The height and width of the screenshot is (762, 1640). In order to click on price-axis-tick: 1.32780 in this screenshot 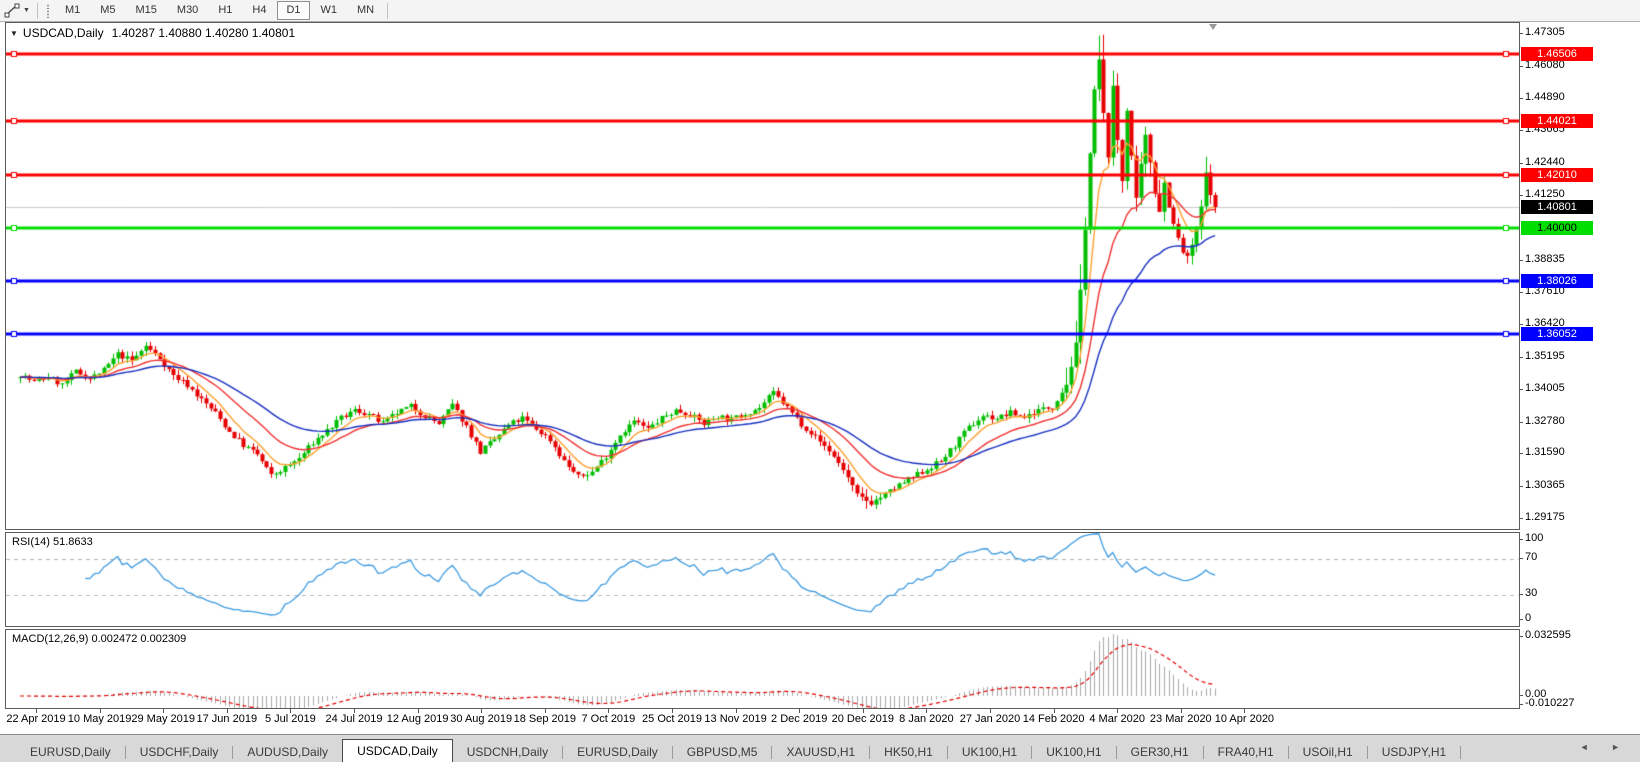, I will do `click(1545, 420)`.